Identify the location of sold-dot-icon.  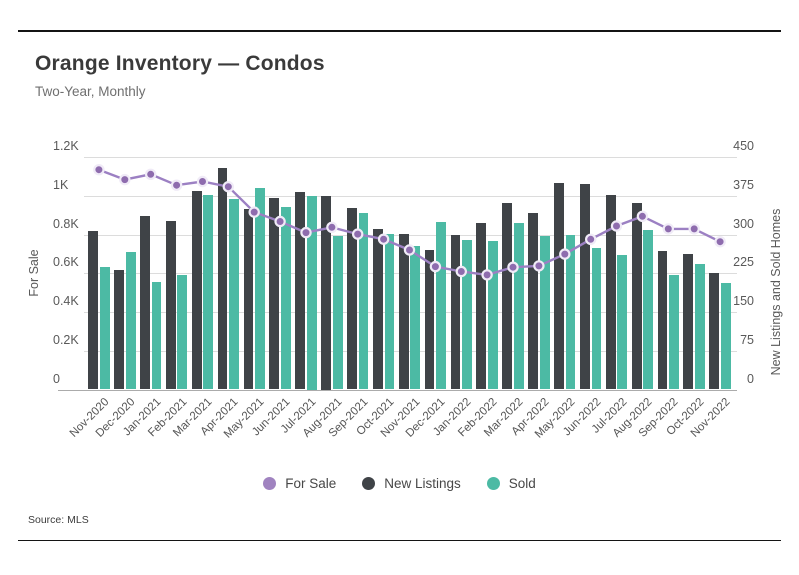
(493, 483).